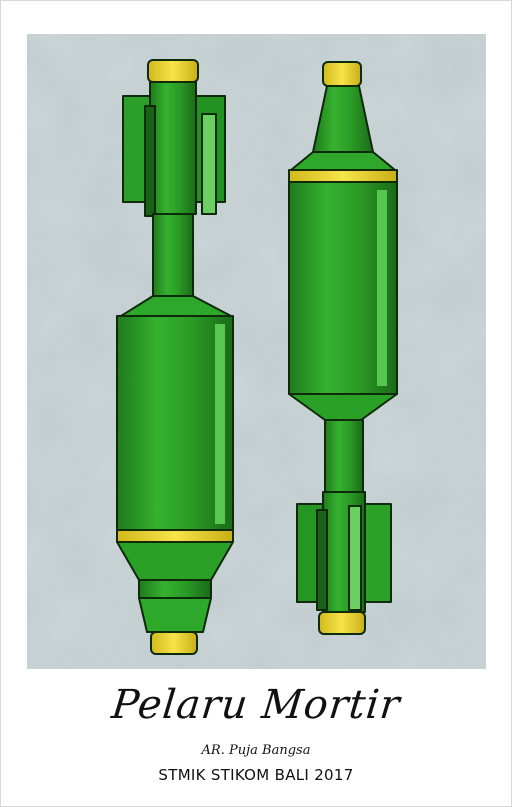 This screenshot has height=807, width=512. What do you see at coordinates (256, 750) in the screenshot?
I see `poster-author: AR. Puja Bangsa` at bounding box center [256, 750].